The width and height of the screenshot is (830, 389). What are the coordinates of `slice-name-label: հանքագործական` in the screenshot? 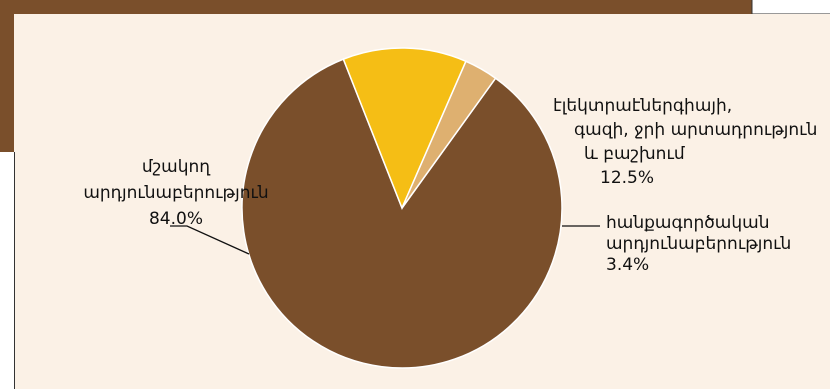 It's located at (687, 223).